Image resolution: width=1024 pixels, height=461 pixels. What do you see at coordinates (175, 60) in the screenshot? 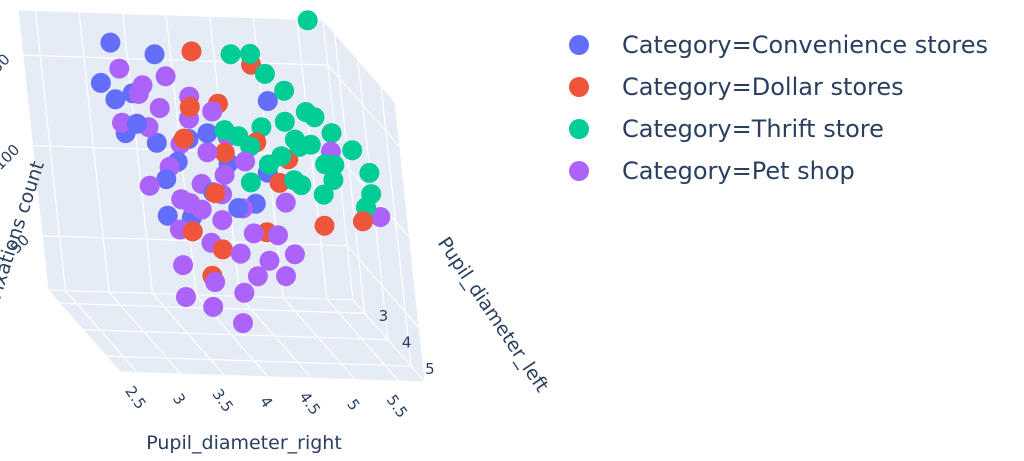
I see `gridline-z` at bounding box center [175, 60].